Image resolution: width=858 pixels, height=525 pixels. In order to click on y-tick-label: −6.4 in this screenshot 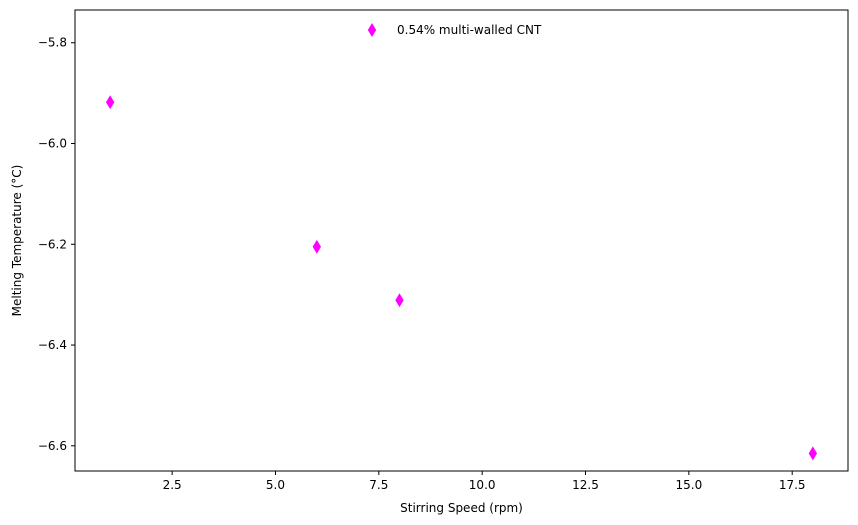, I will do `click(52, 345)`.